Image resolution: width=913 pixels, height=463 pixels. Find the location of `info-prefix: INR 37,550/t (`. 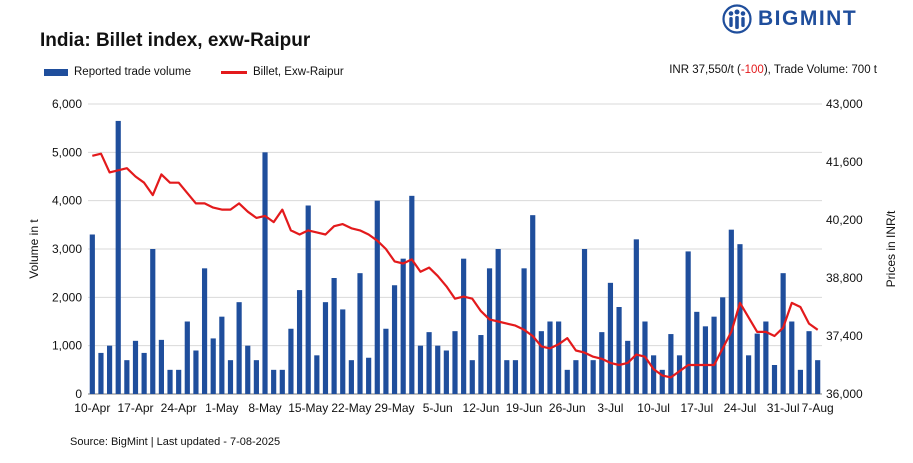

info-prefix: INR 37,550/t ( is located at coordinates (705, 70).